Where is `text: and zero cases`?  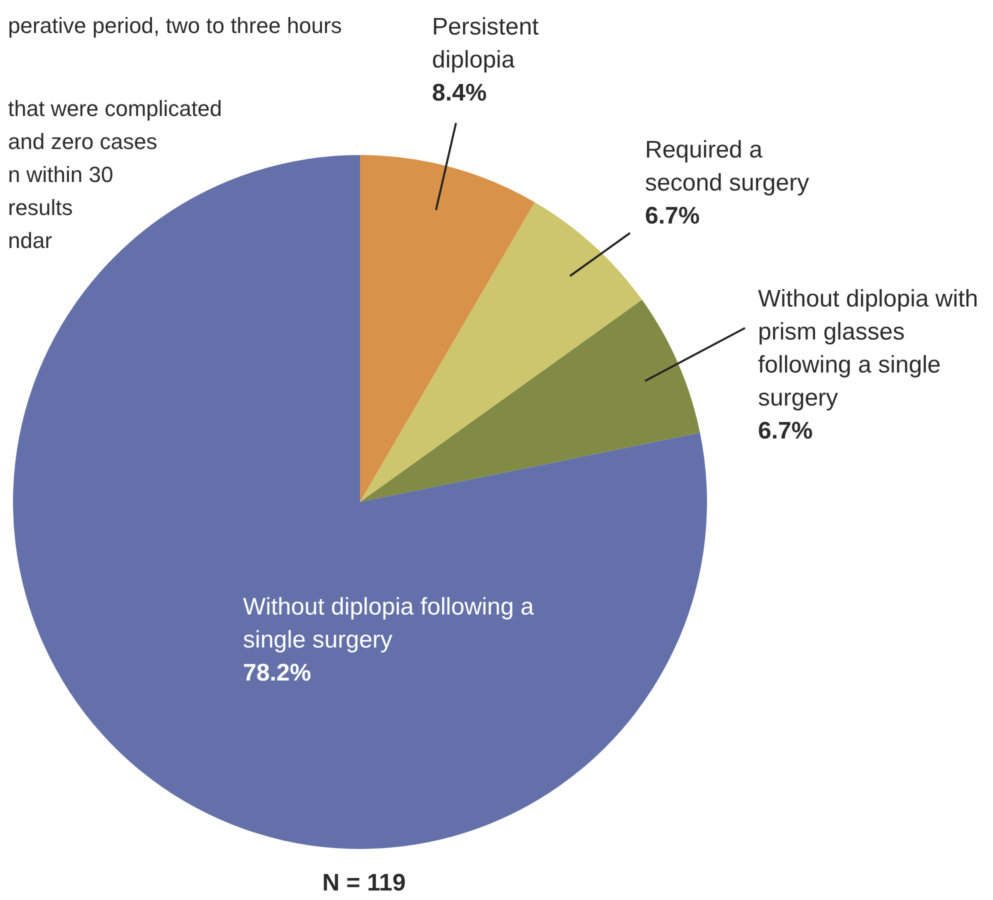
text: and zero cases is located at coordinates (83, 141).